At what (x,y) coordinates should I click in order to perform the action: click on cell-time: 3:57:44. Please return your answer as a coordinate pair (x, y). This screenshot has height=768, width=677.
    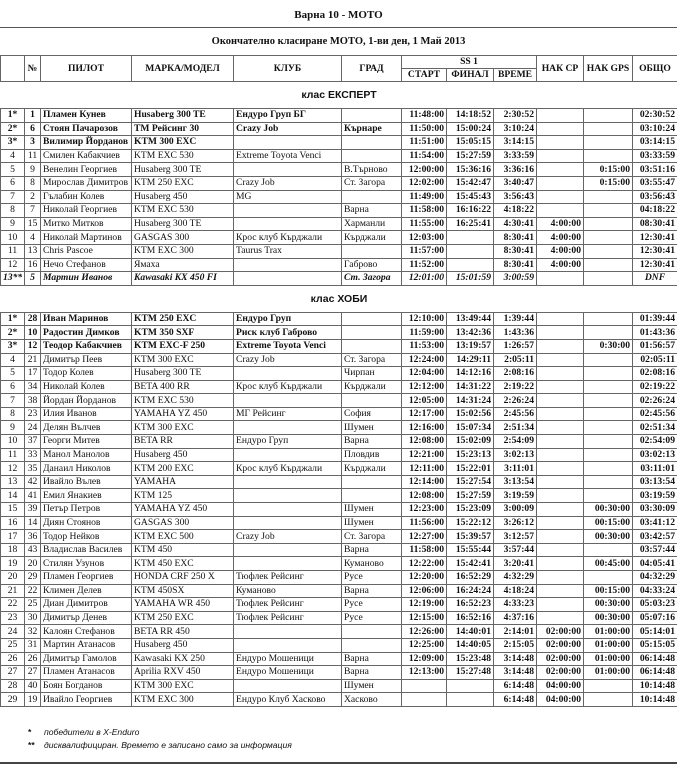
    Looking at the image, I should click on (515, 550).